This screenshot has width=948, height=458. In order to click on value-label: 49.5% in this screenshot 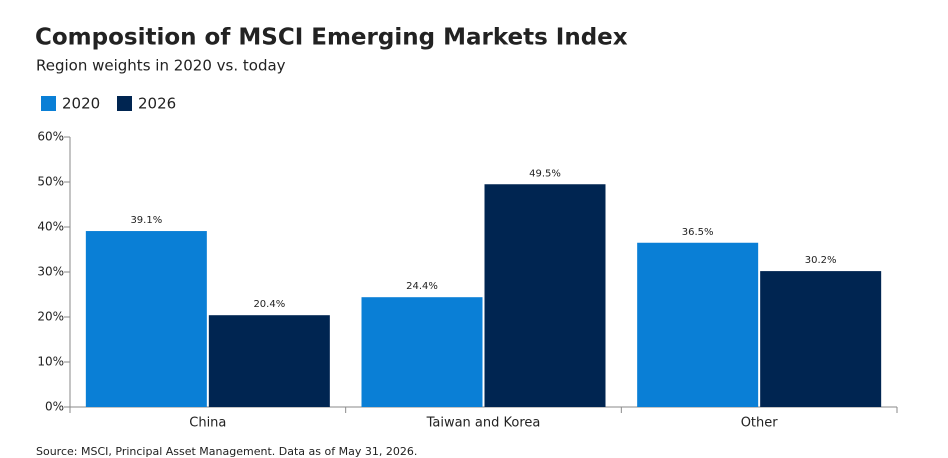, I will do `click(545, 173)`.